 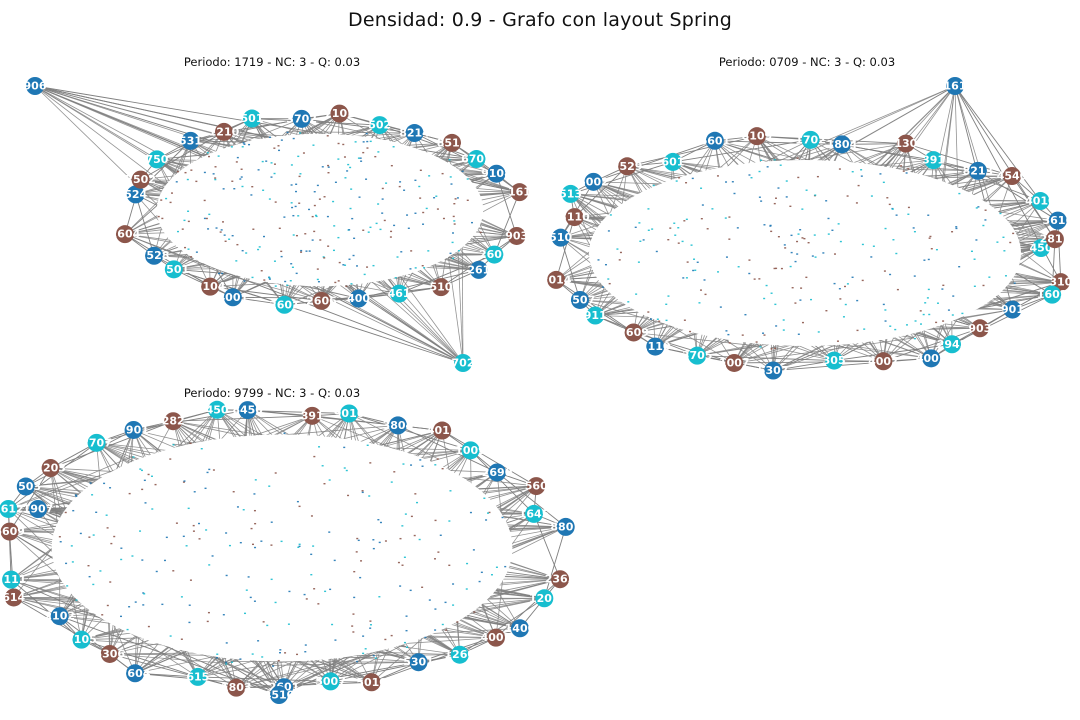 What do you see at coordinates (534, 513) in the screenshot?
I see `graph-node-label: 1645` at bounding box center [534, 513].